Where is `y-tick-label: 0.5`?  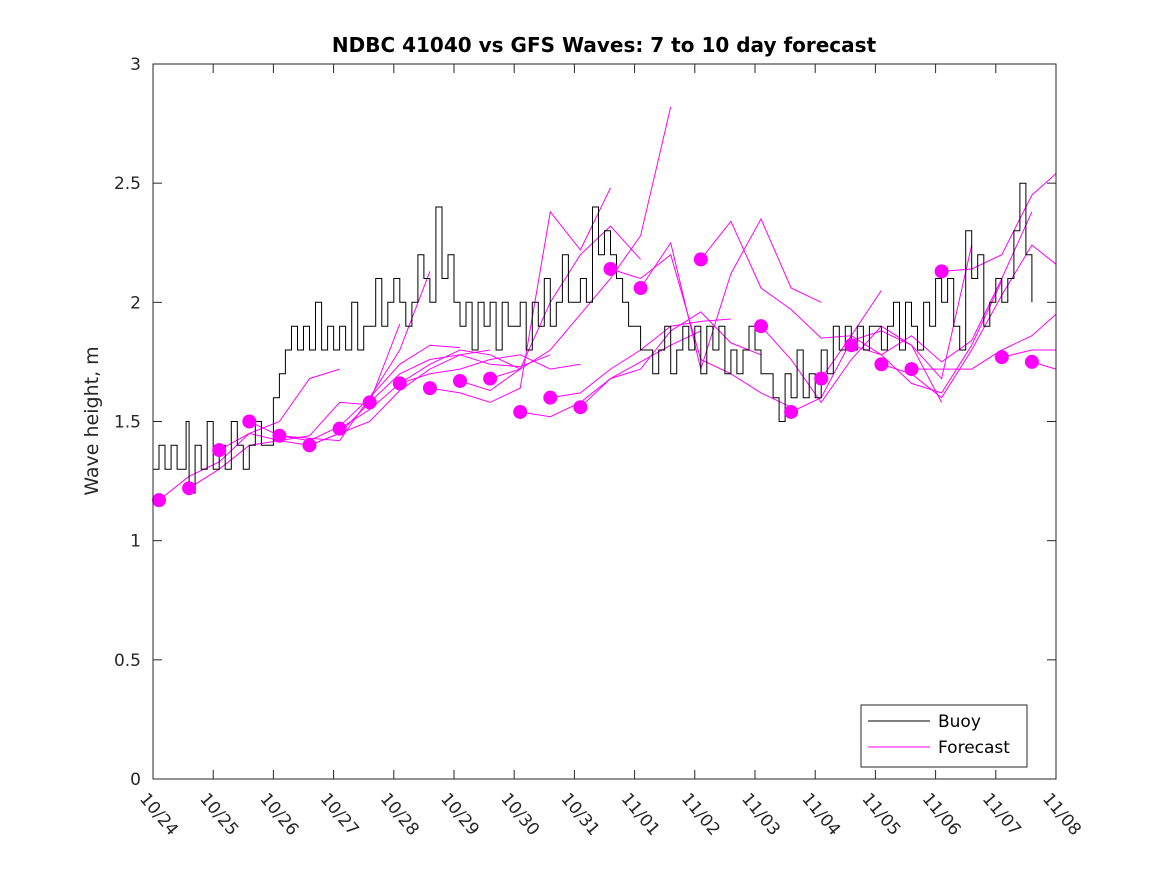 y-tick-label: 0.5 is located at coordinates (127, 661).